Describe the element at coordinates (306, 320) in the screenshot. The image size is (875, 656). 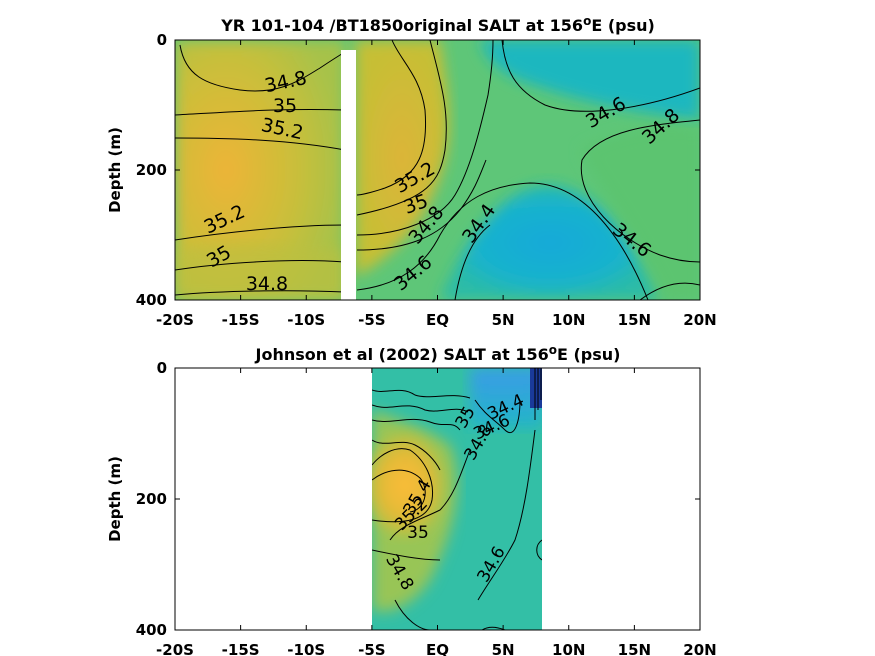
I see `top-x-tick-label: -10S` at that location.